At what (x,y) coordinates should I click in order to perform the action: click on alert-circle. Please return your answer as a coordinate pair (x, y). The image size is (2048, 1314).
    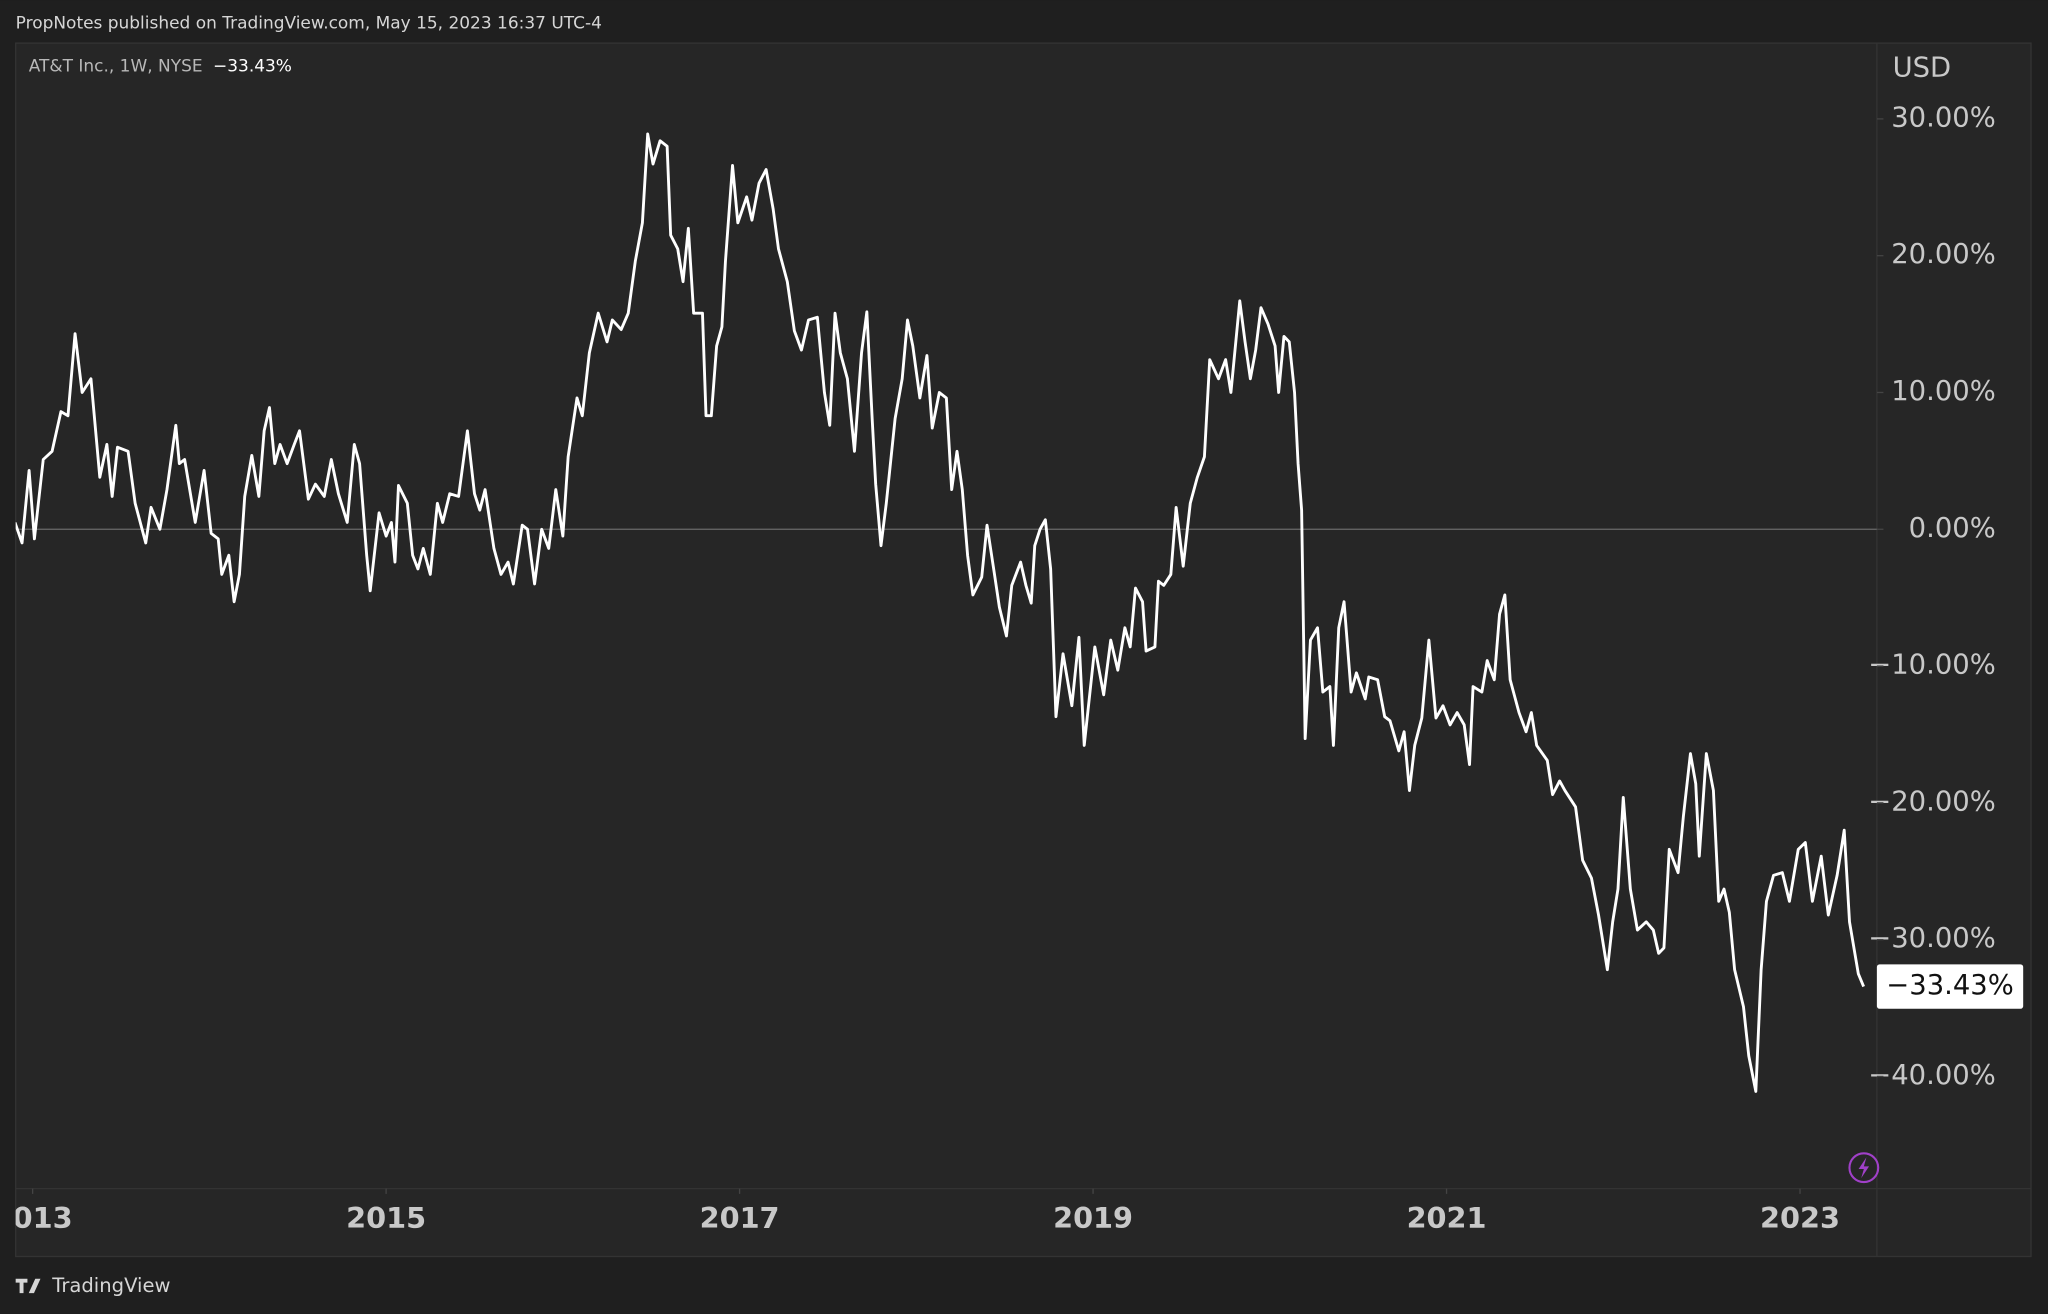
    Looking at the image, I should click on (1864, 1168).